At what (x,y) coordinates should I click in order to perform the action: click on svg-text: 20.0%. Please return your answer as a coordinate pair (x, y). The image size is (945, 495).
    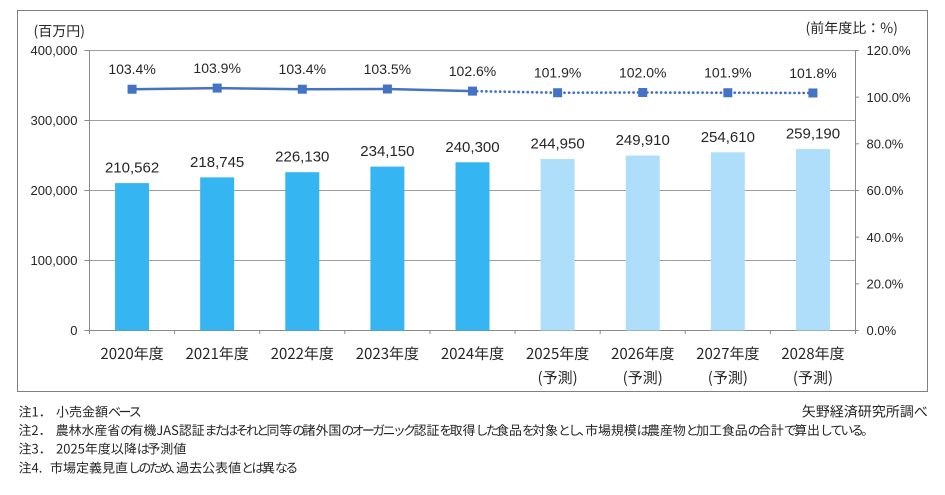
    Looking at the image, I should click on (885, 284).